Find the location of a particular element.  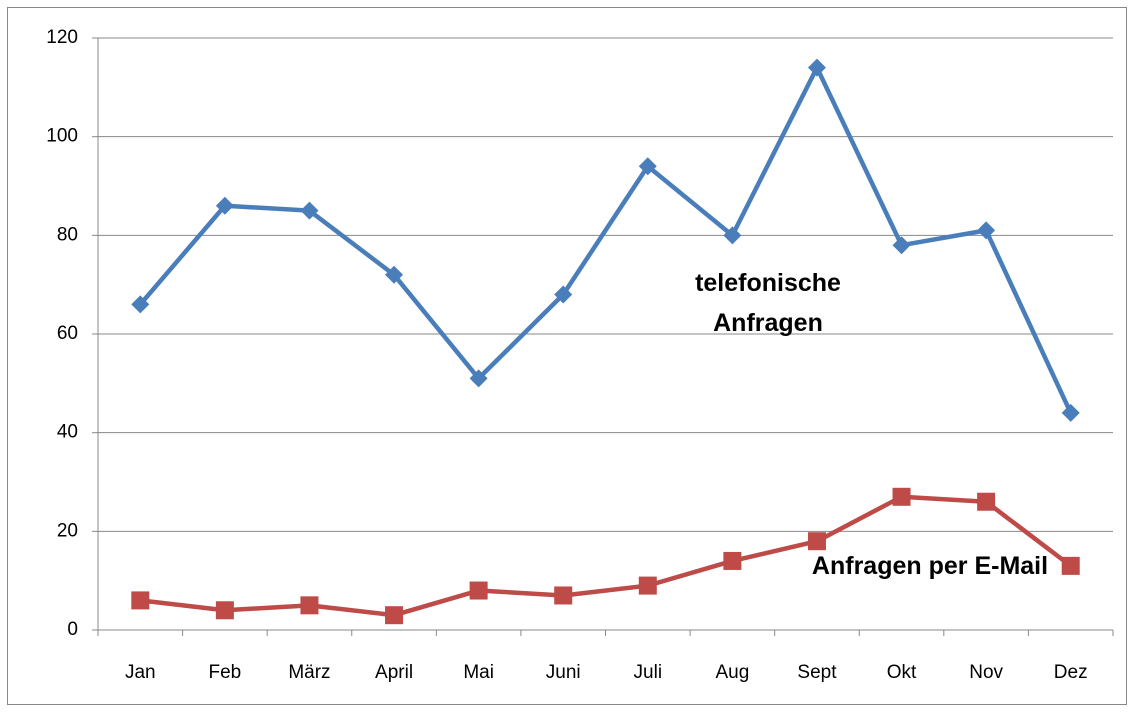

x-tick-label: Dez is located at coordinates (1071, 672).